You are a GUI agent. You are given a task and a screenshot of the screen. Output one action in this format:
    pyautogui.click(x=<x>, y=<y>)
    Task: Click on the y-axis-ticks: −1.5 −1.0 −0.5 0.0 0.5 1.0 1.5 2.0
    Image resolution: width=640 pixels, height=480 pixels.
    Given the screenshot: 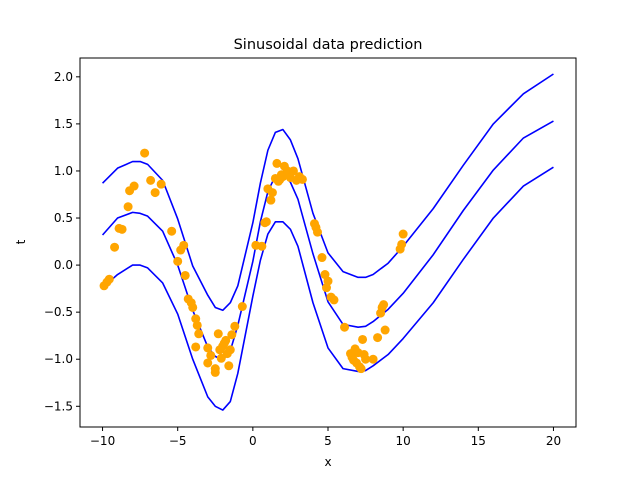 What is the action you would take?
    pyautogui.click(x=62, y=241)
    